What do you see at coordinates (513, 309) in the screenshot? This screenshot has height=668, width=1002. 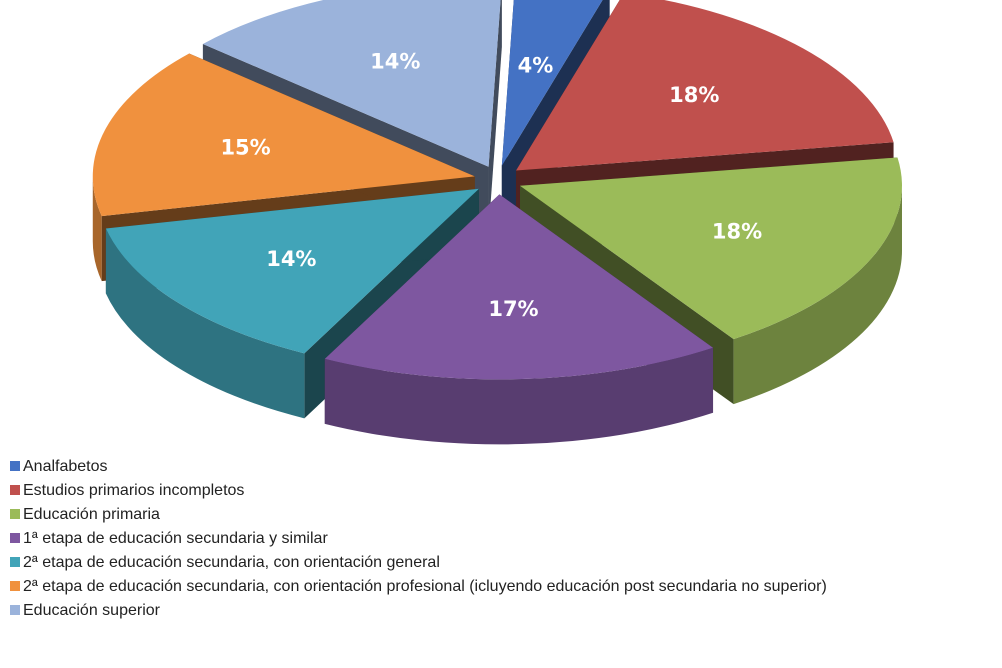 I see `slice-label: 17%` at bounding box center [513, 309].